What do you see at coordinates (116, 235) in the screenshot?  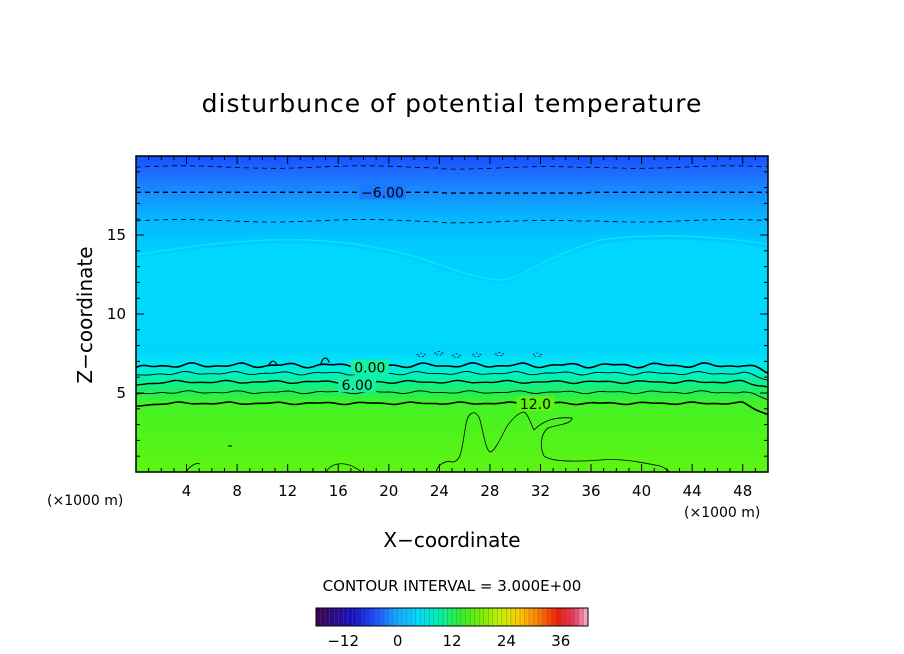 I see `y-tick-label-15: 15` at bounding box center [116, 235].